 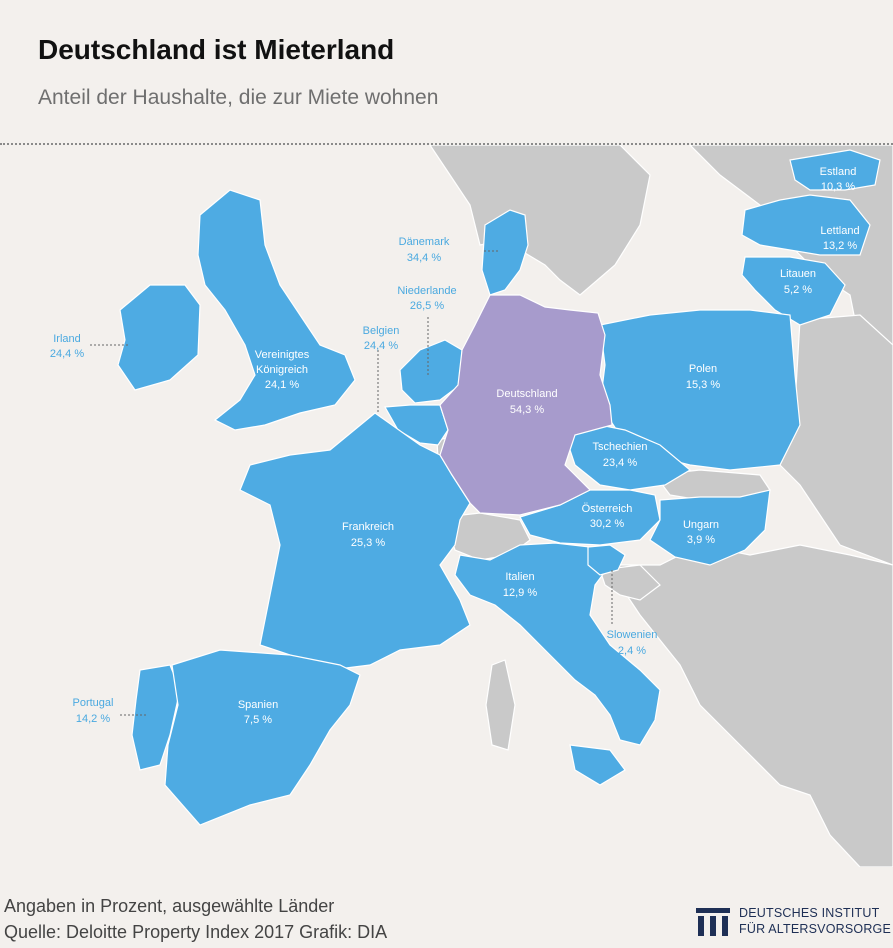 What do you see at coordinates (838, 187) in the screenshot?
I see `label-estland-value: 10,3 %` at bounding box center [838, 187].